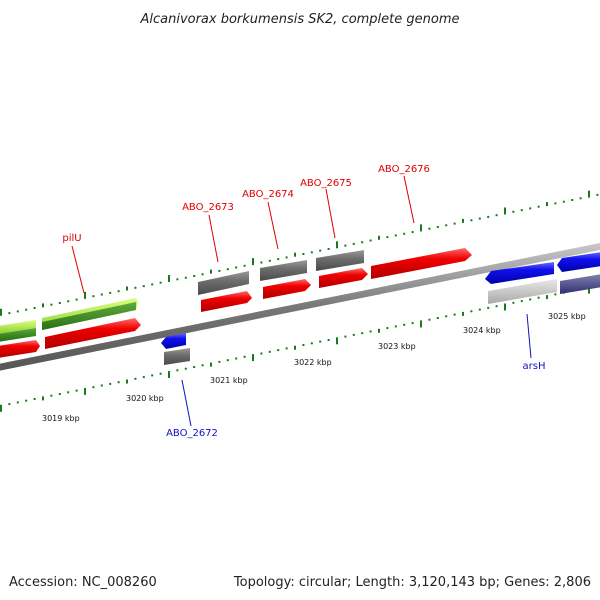  I want to click on gene-arsH-features, so click(542, 278).